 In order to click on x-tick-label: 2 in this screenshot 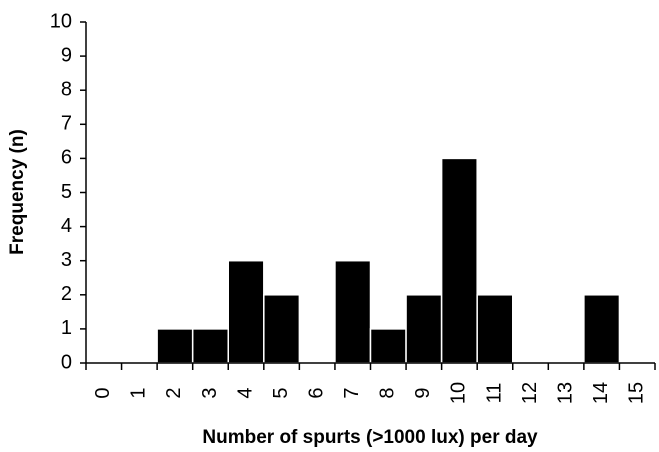, I will do `click(174, 392)`.